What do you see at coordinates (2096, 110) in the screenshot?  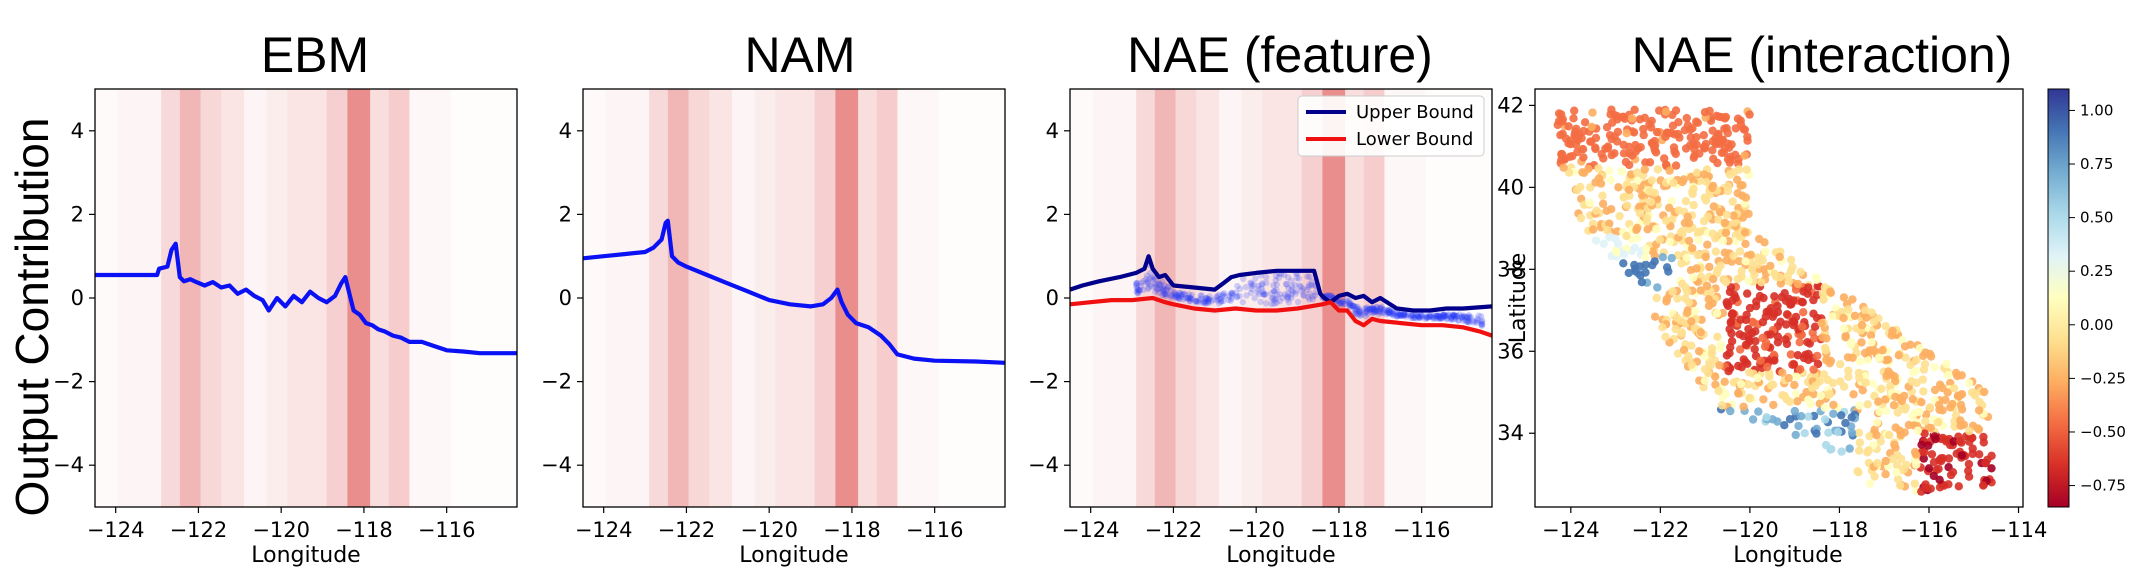 I see `colorbar-tick-label: 1.00` at bounding box center [2096, 110].